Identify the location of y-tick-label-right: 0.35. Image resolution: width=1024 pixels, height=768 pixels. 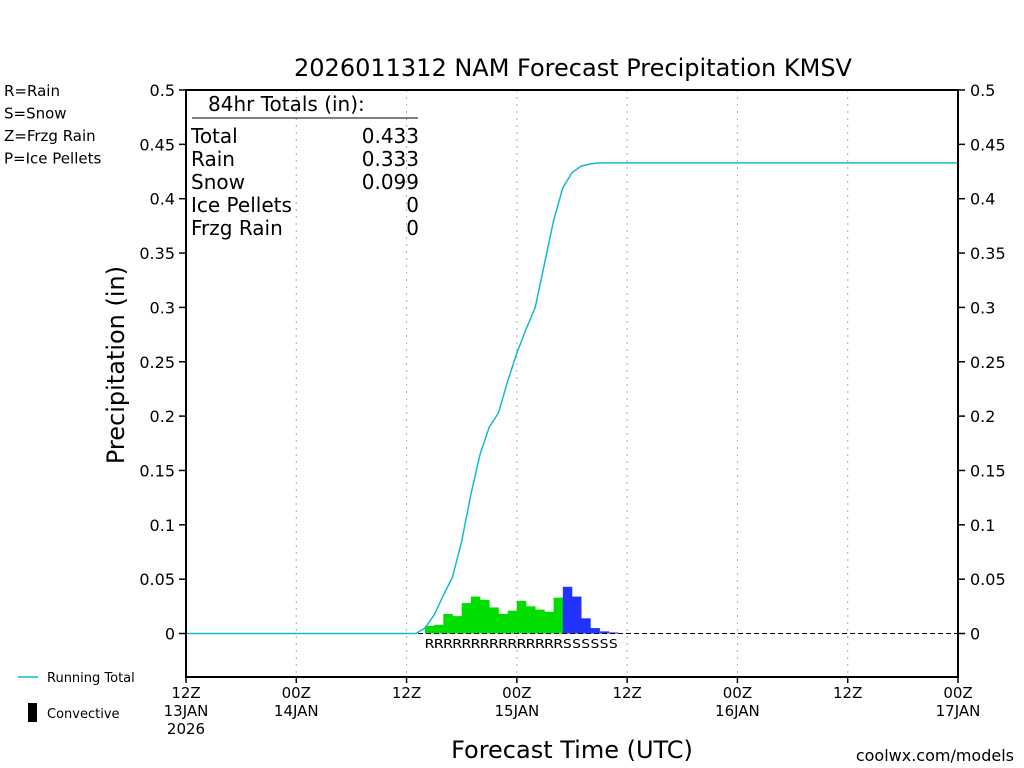
(988, 253).